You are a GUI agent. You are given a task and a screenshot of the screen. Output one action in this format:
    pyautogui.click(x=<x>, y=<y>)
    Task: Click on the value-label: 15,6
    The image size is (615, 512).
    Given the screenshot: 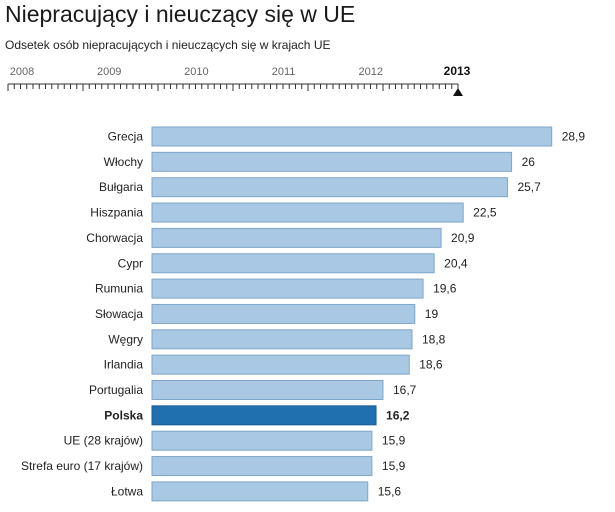 What is the action you would take?
    pyautogui.click(x=390, y=491)
    